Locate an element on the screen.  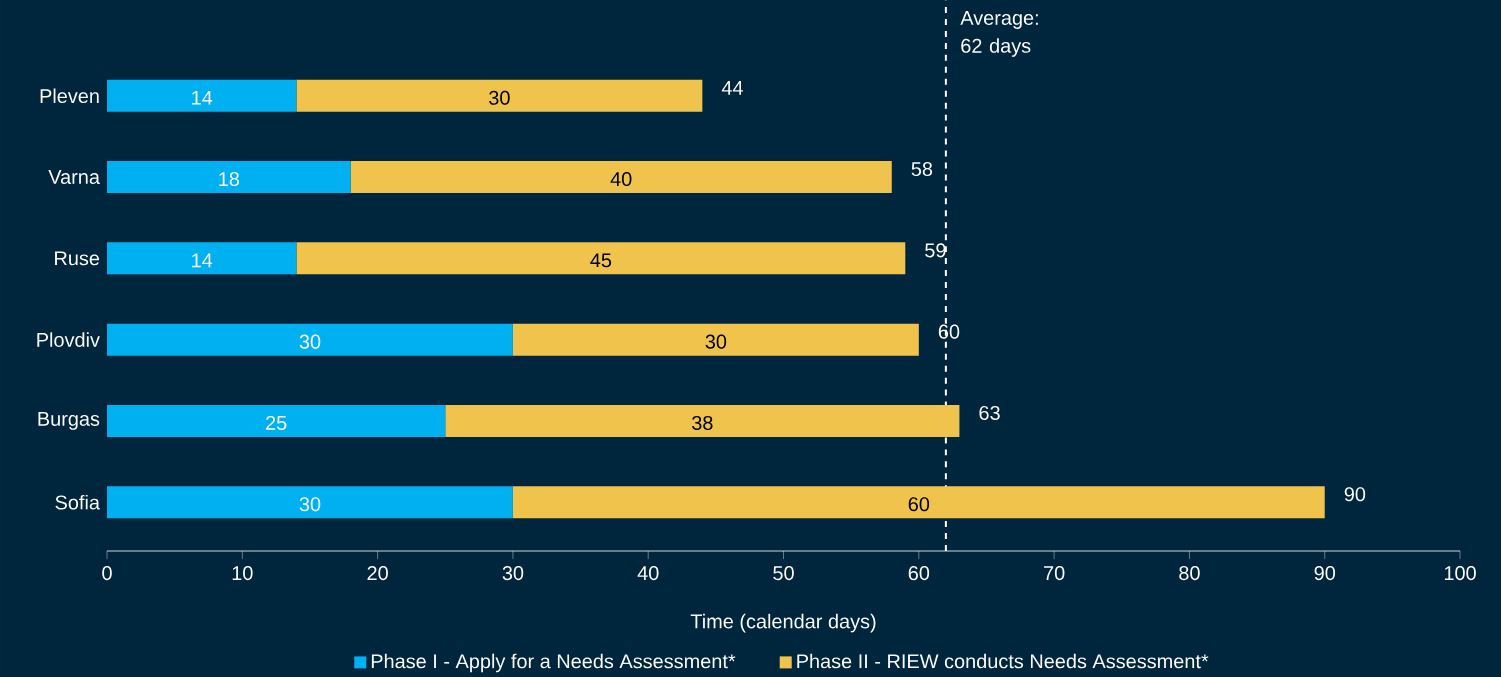
data-label: 45 is located at coordinates (601, 260).